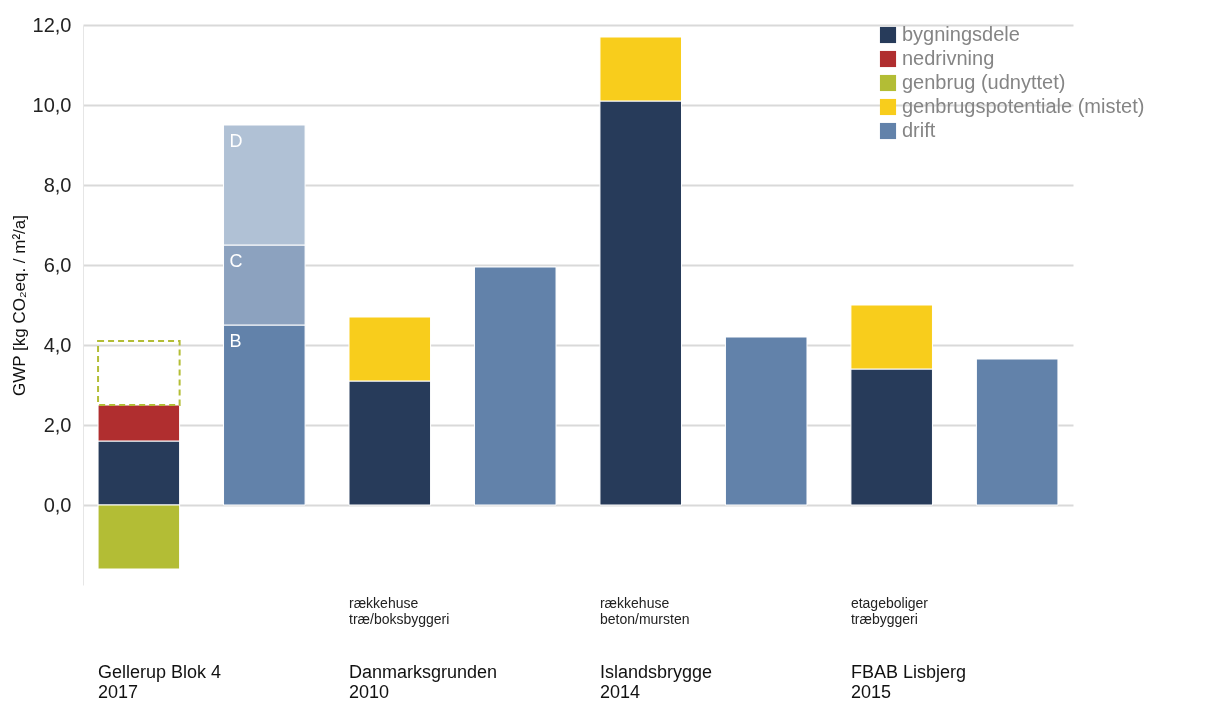 The height and width of the screenshot is (725, 1217). Describe the element at coordinates (57, 424) in the screenshot. I see `y-tick-label: 2,0` at that location.